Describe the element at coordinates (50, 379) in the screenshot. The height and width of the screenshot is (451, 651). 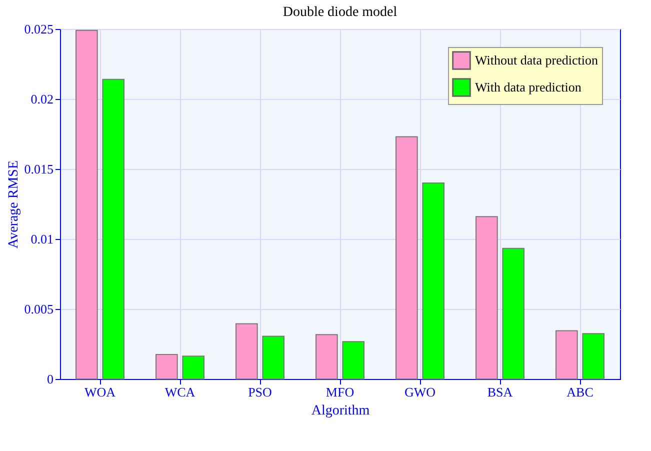
I see `y-tick-label: 0` at that location.